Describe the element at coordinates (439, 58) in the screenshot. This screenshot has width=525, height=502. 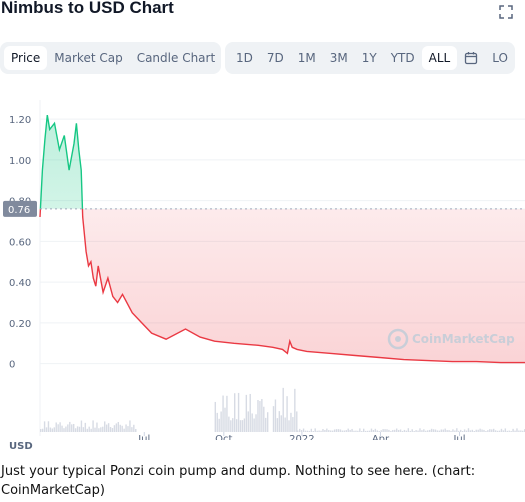
I see `tab-all: ALL` at that location.